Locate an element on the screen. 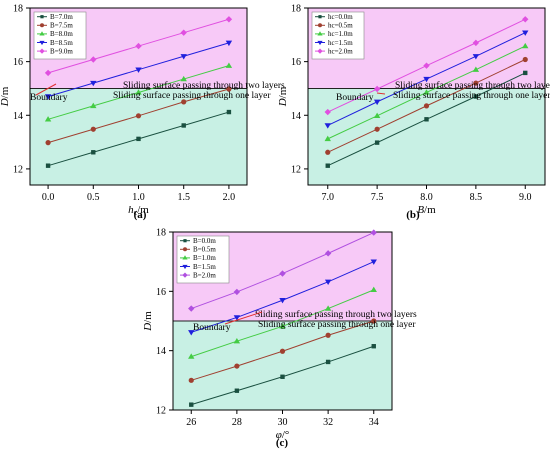 The width and height of the screenshot is (550, 453). x-tick-label: 32 is located at coordinates (328, 422).